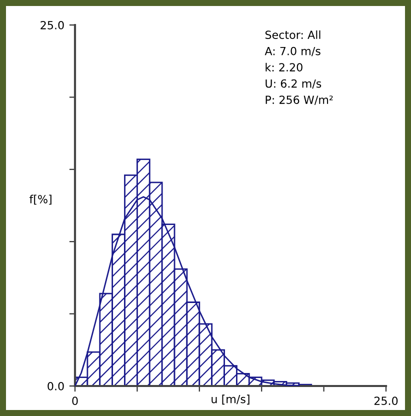  What do you see at coordinates (56, 386) in the screenshot?
I see `y-tick-label: 0.0` at bounding box center [56, 386].